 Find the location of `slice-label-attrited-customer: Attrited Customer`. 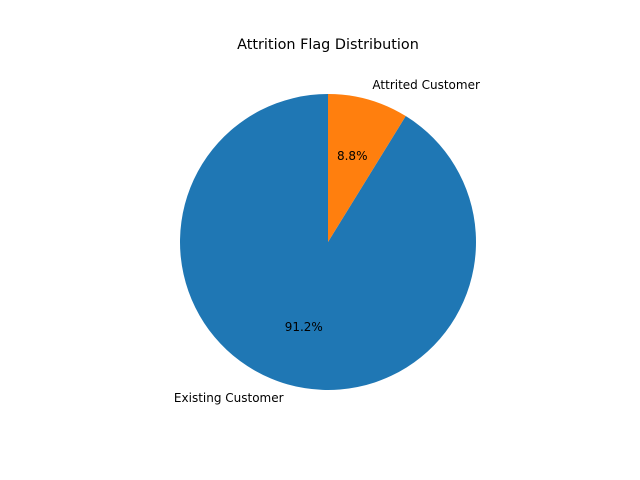

slice-label-attrited-customer: Attrited Customer is located at coordinates (426, 85).